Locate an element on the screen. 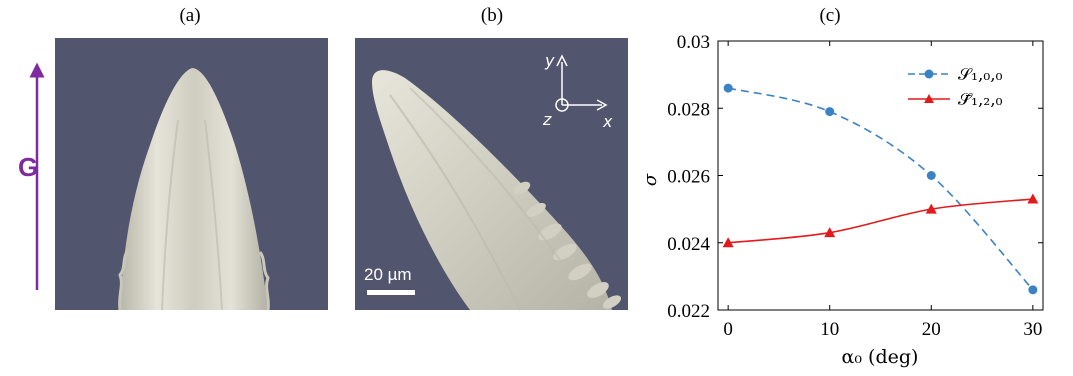 The image size is (1073, 376). y-tick-label: 0.03 is located at coordinates (693, 42).